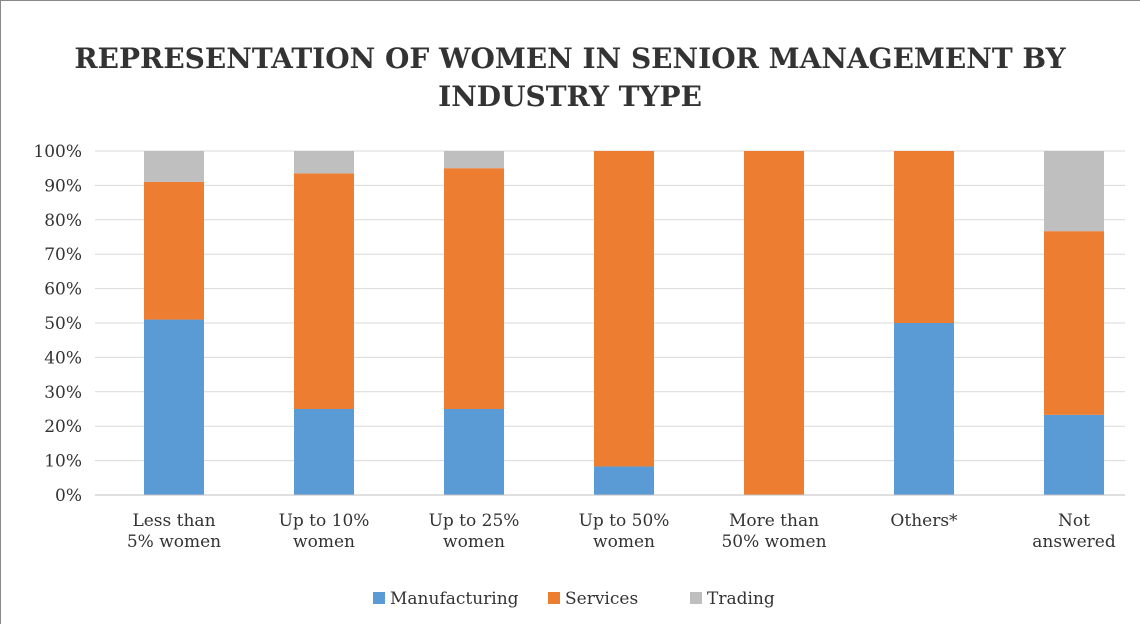  I want to click on y-tick-label: 70%, so click(63, 255).